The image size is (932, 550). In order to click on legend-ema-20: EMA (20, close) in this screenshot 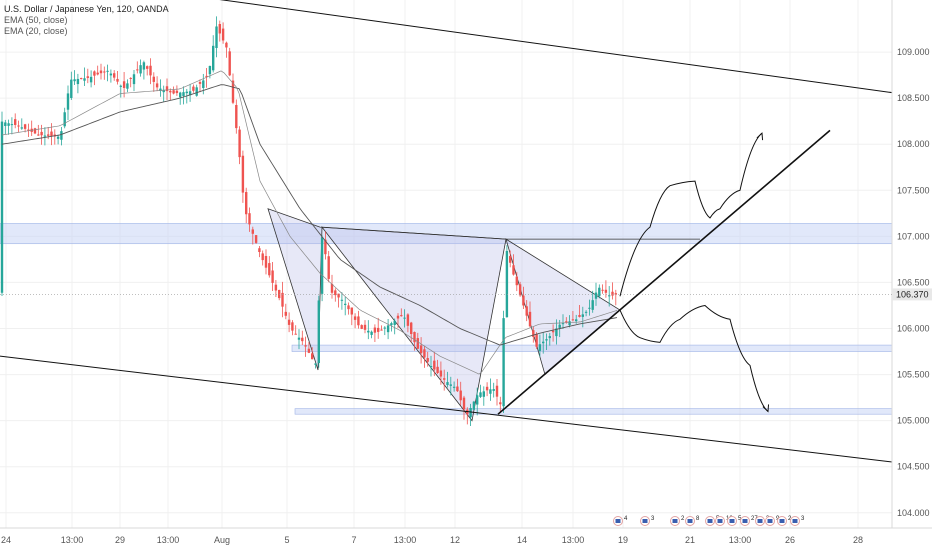, I will do `click(36, 31)`.